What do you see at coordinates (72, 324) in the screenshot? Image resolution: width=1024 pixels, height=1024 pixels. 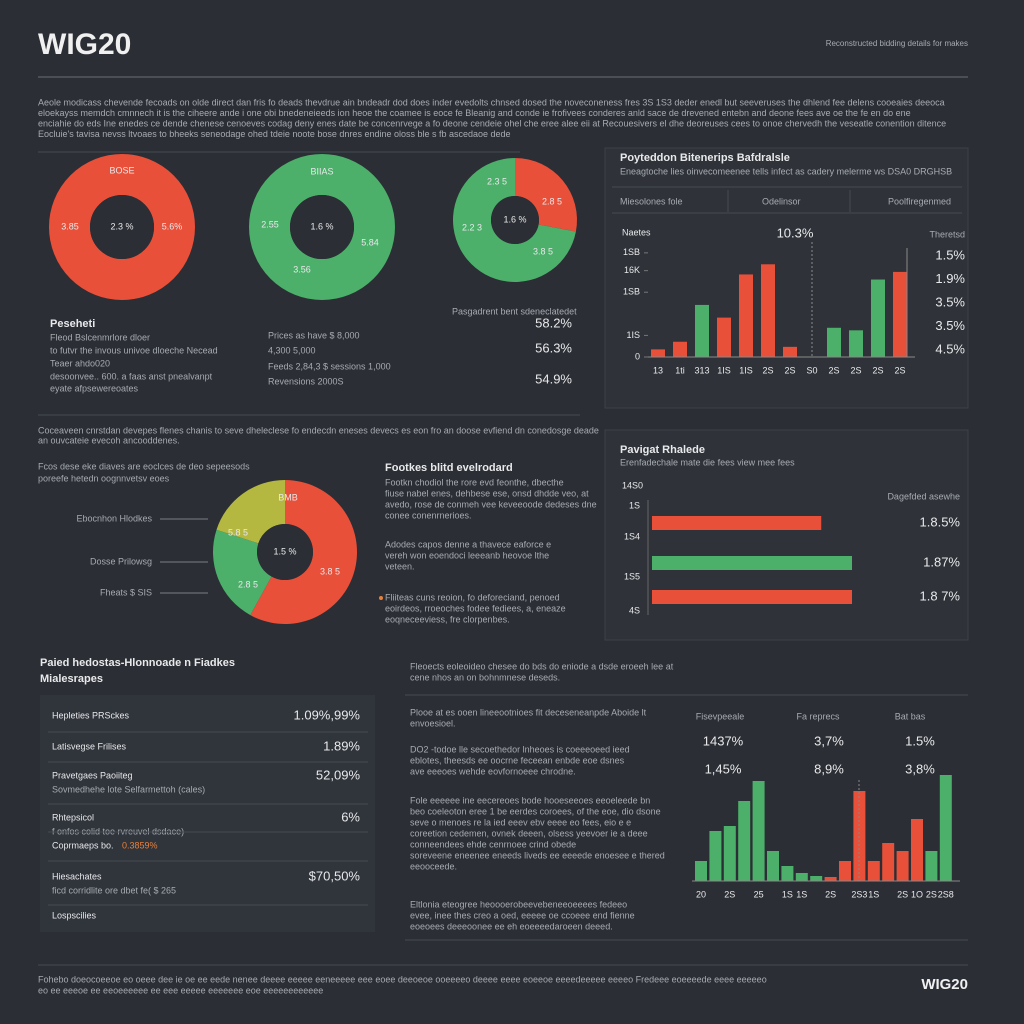 I see `section-title: Peseheti` at bounding box center [72, 324].